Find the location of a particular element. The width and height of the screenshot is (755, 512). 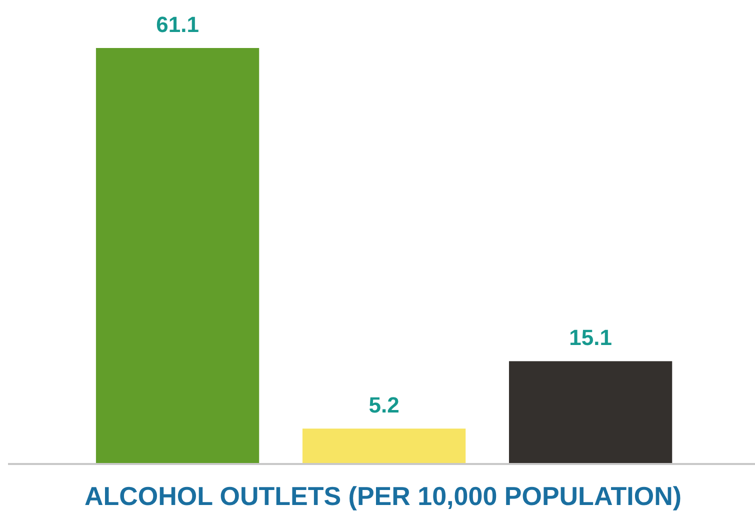

x-axis-title: ALCOHOL OUTLETS (PER 10,000 POPULATION) is located at coordinates (383, 496).